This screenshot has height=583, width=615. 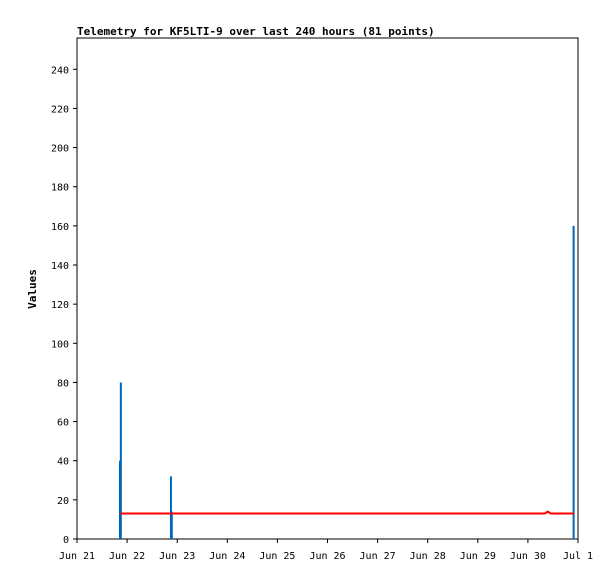 I want to click on y-tick-label: 0, so click(x=66, y=540).